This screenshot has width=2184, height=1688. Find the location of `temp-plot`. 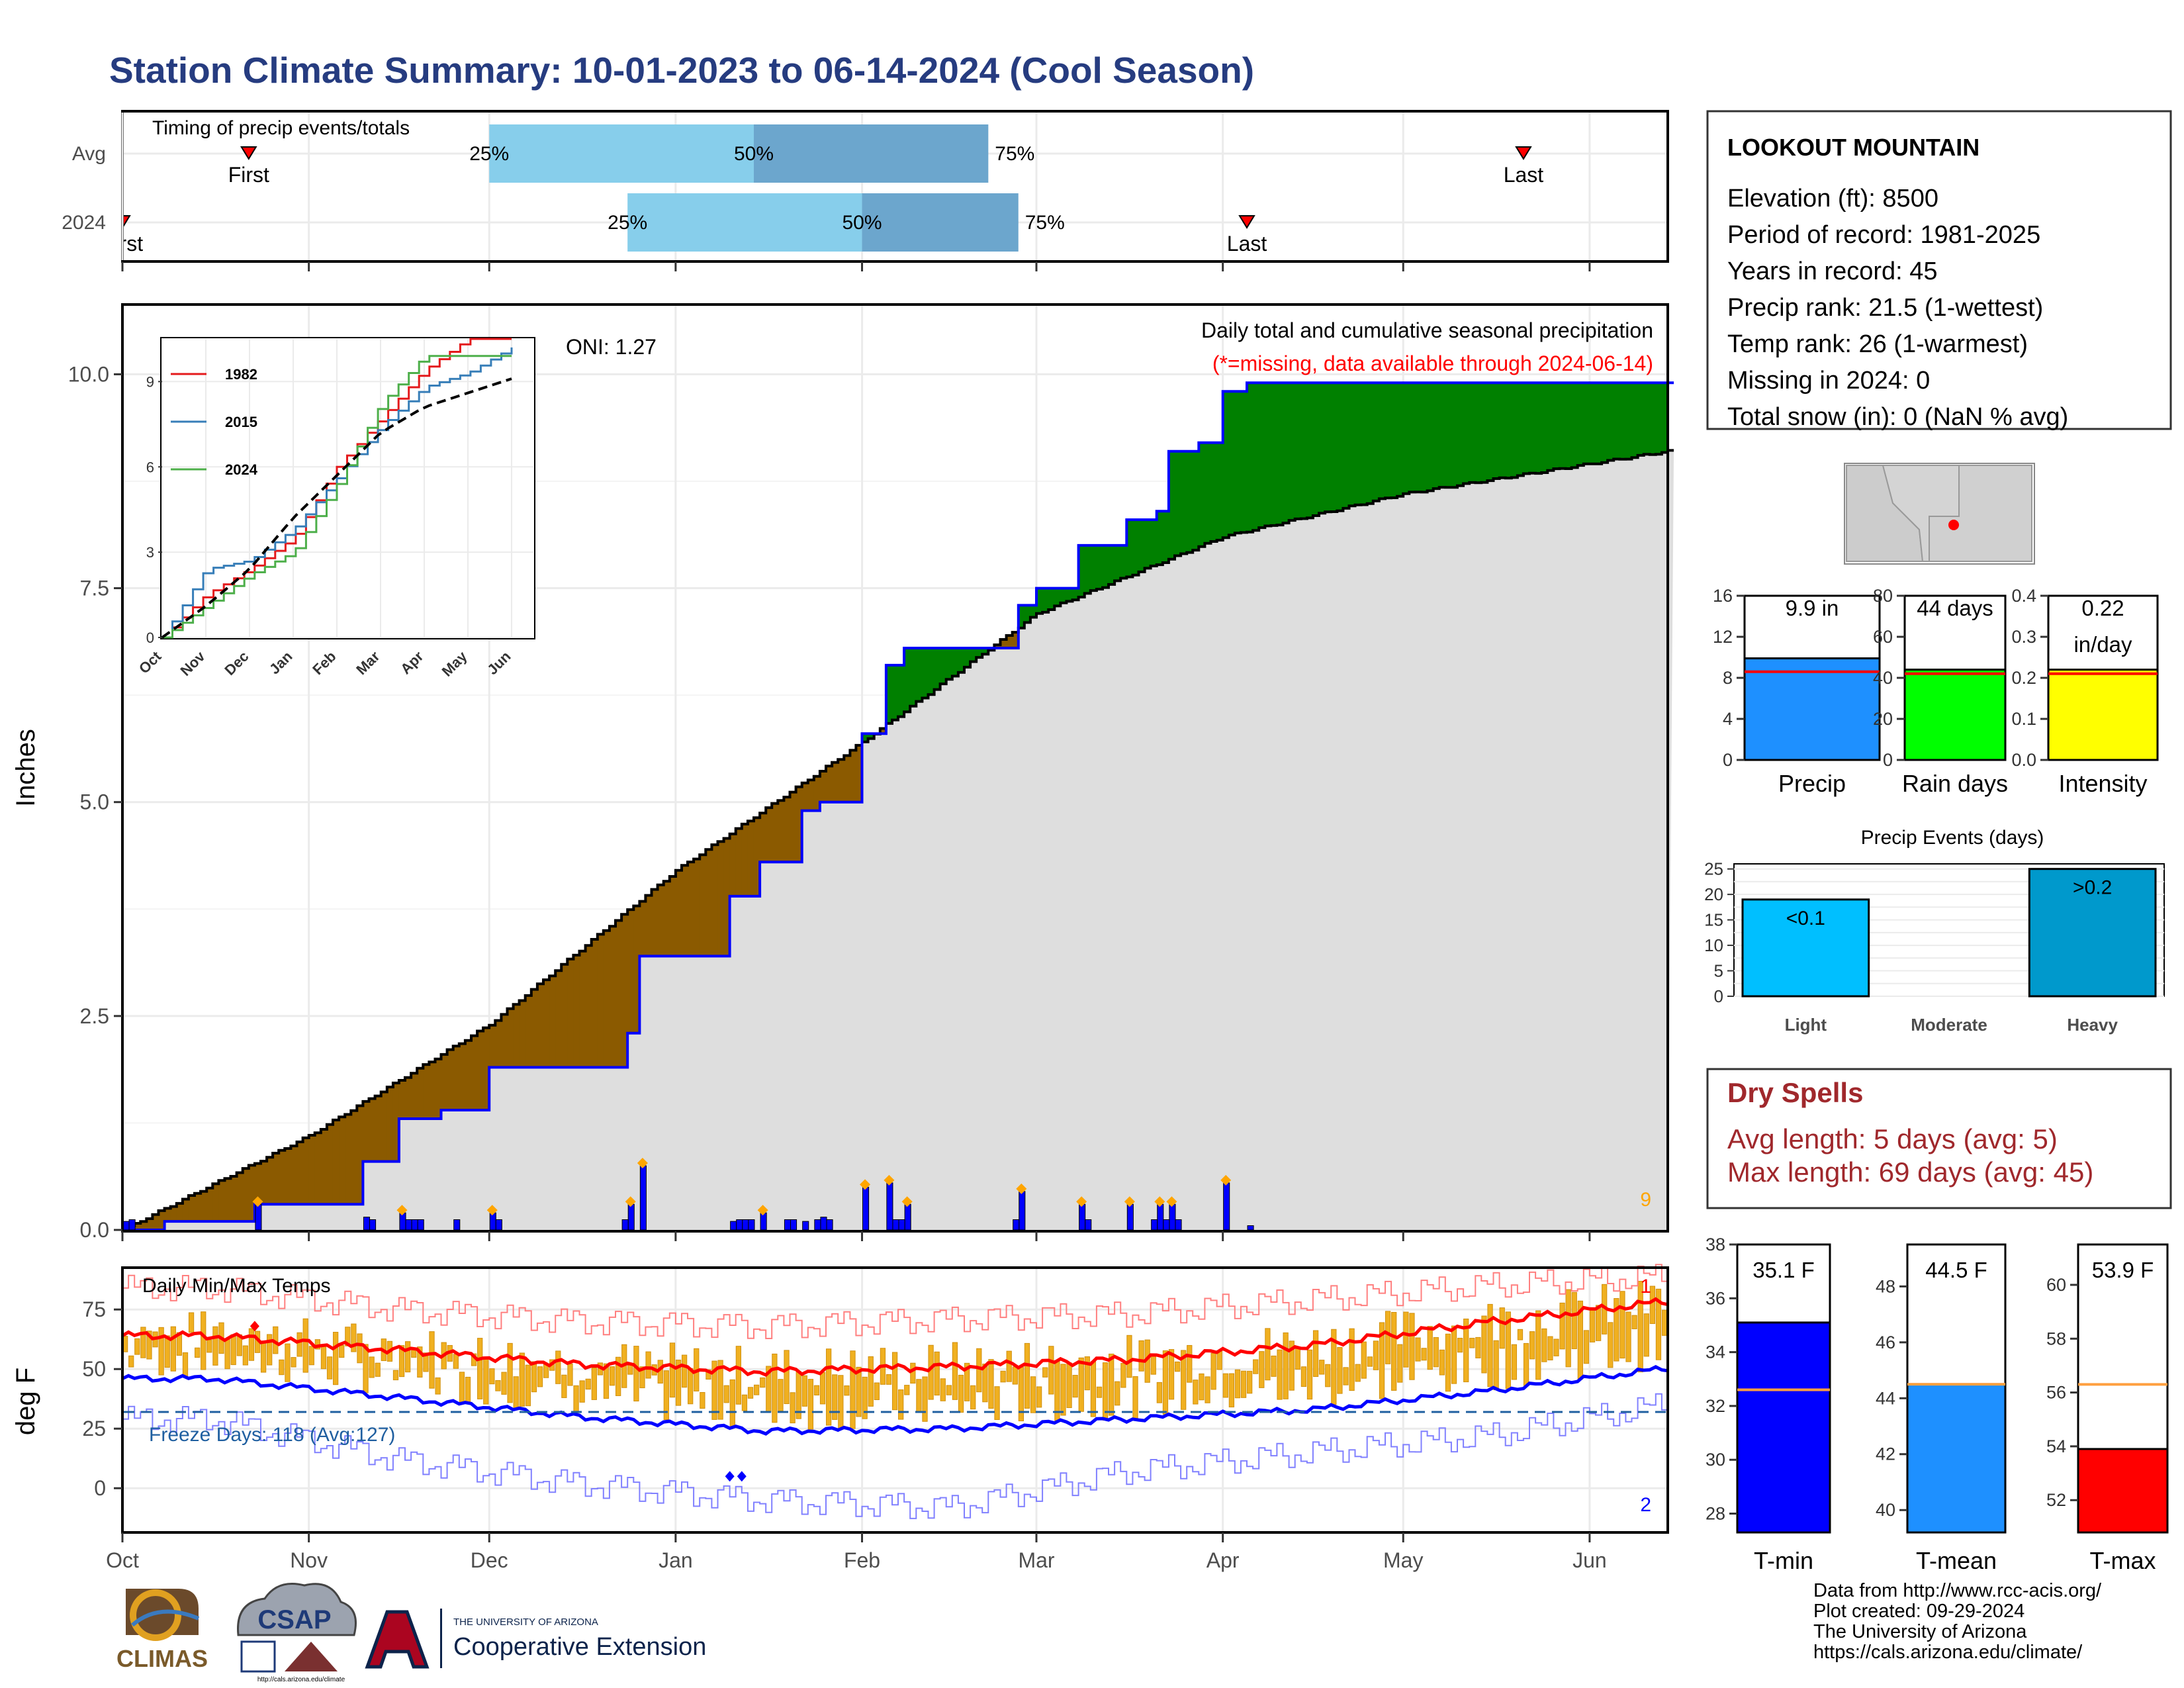

temp-plot is located at coordinates (894, 1391).